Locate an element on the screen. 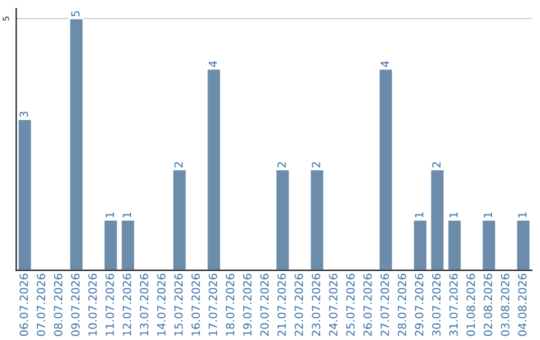 The height and width of the screenshot is (340, 540). data-label: 5 is located at coordinates (75, 13).